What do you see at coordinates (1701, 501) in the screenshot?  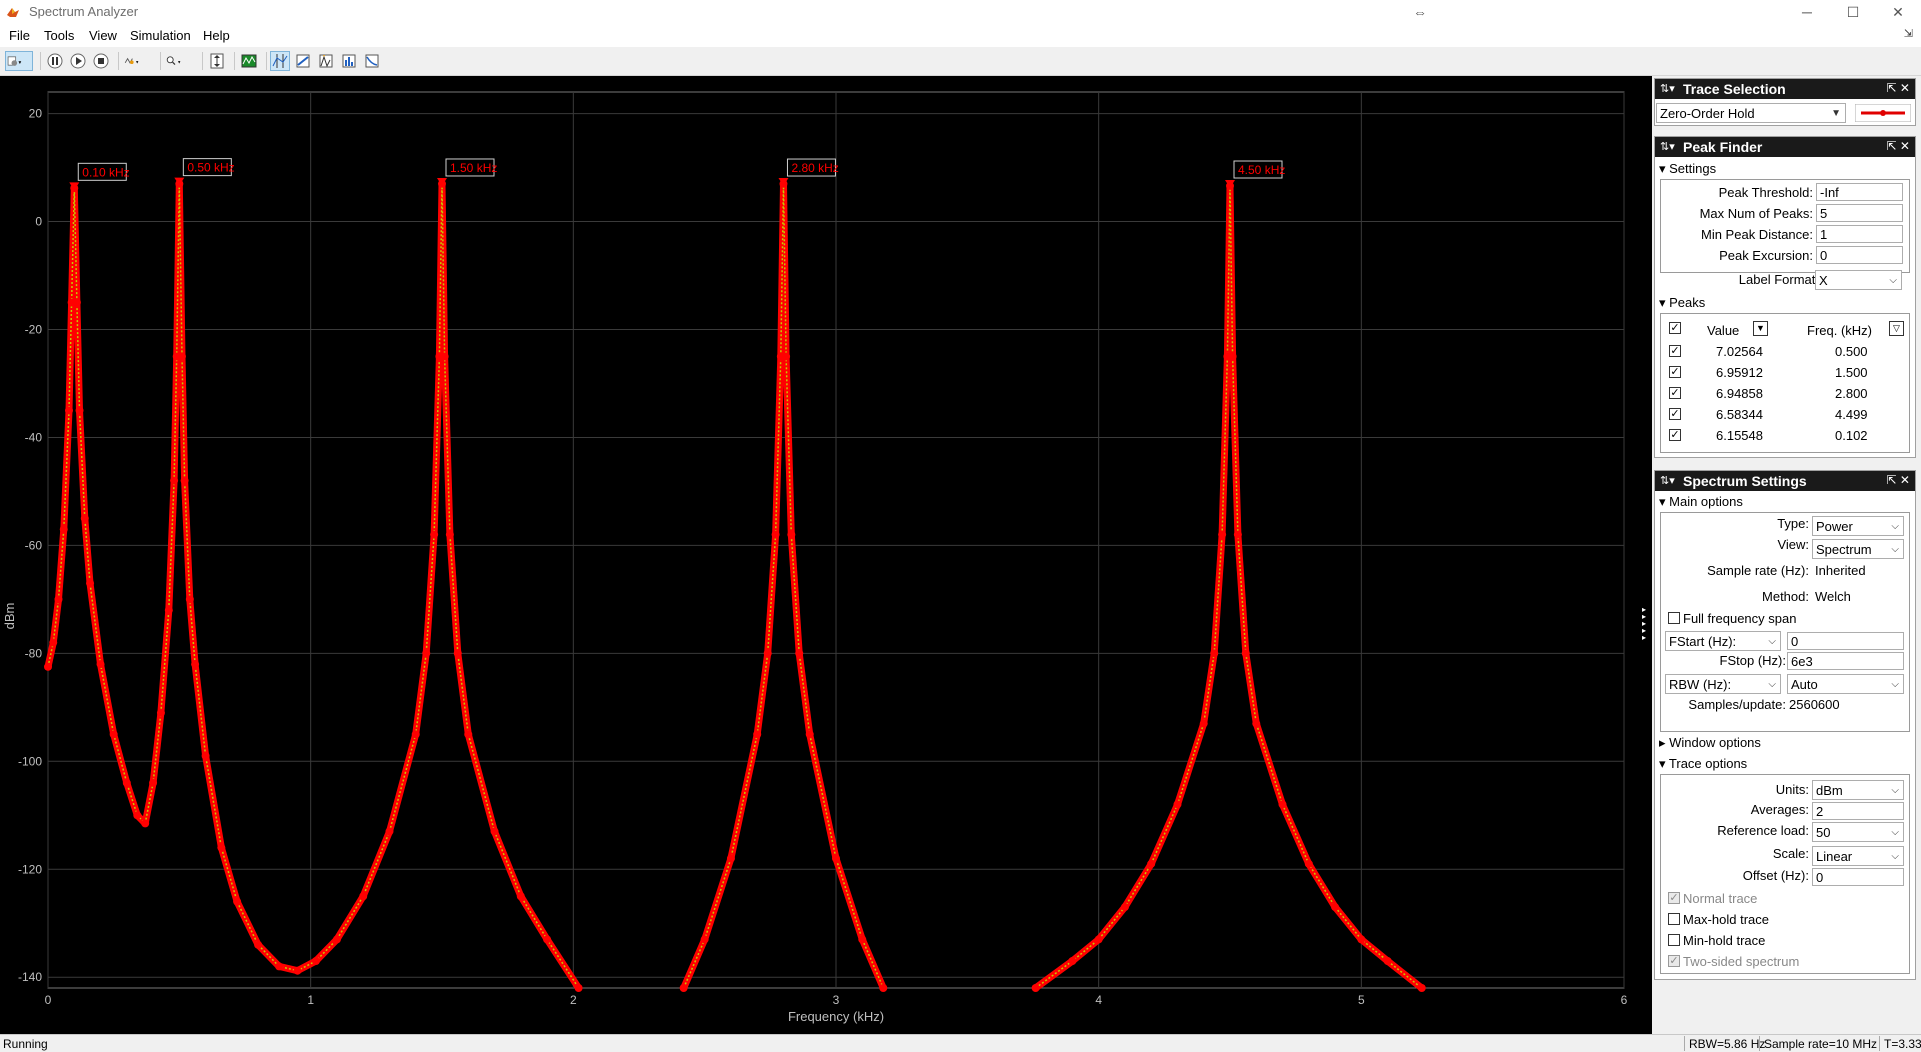 I see `main-options-toggle: ▾ Main options` at bounding box center [1701, 501].